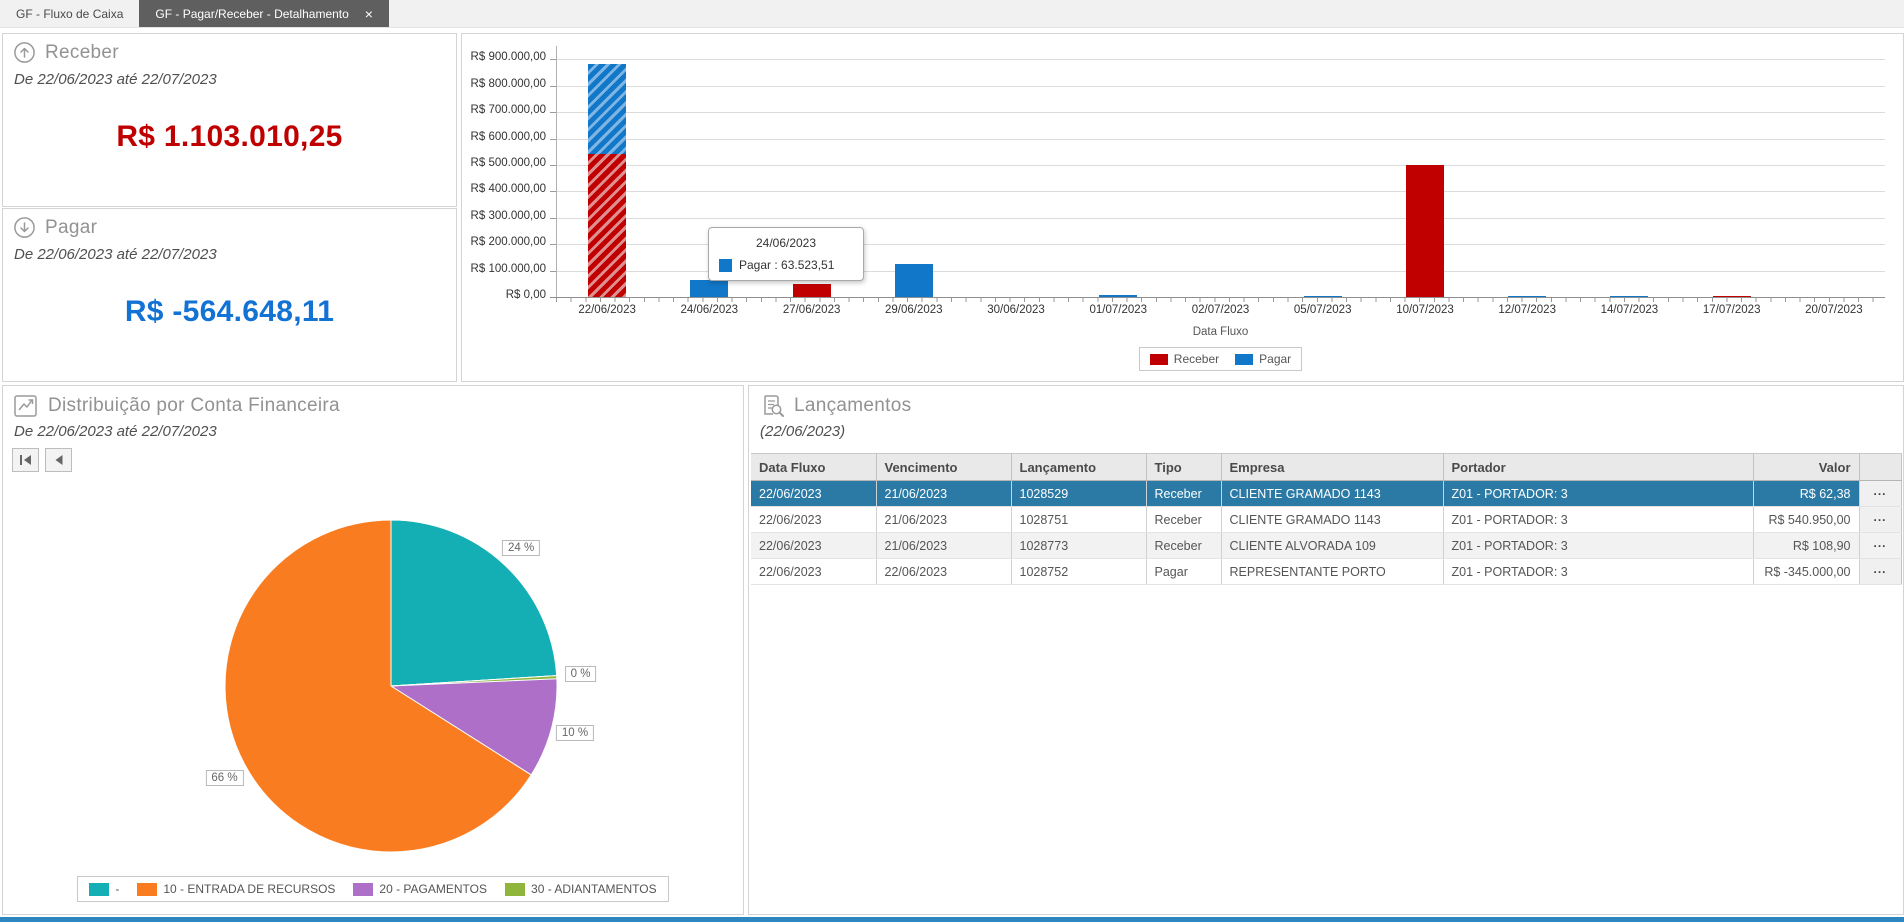 This screenshot has height=922, width=1904. What do you see at coordinates (1880, 467) in the screenshot?
I see `grid-header-actions` at bounding box center [1880, 467].